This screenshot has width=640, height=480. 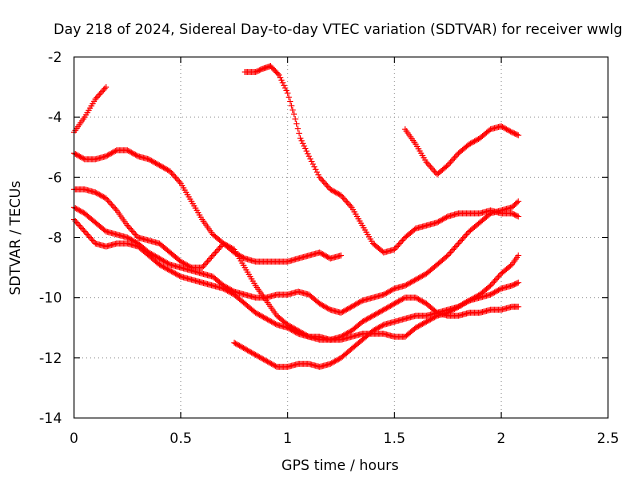 I want to click on y-tick-label: -10, so click(x=50, y=299).